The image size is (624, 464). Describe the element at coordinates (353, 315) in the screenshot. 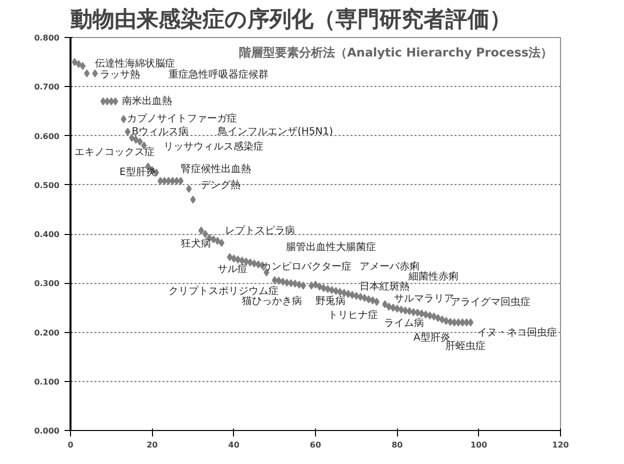

I see `annotation: トリヒナ症` at that location.